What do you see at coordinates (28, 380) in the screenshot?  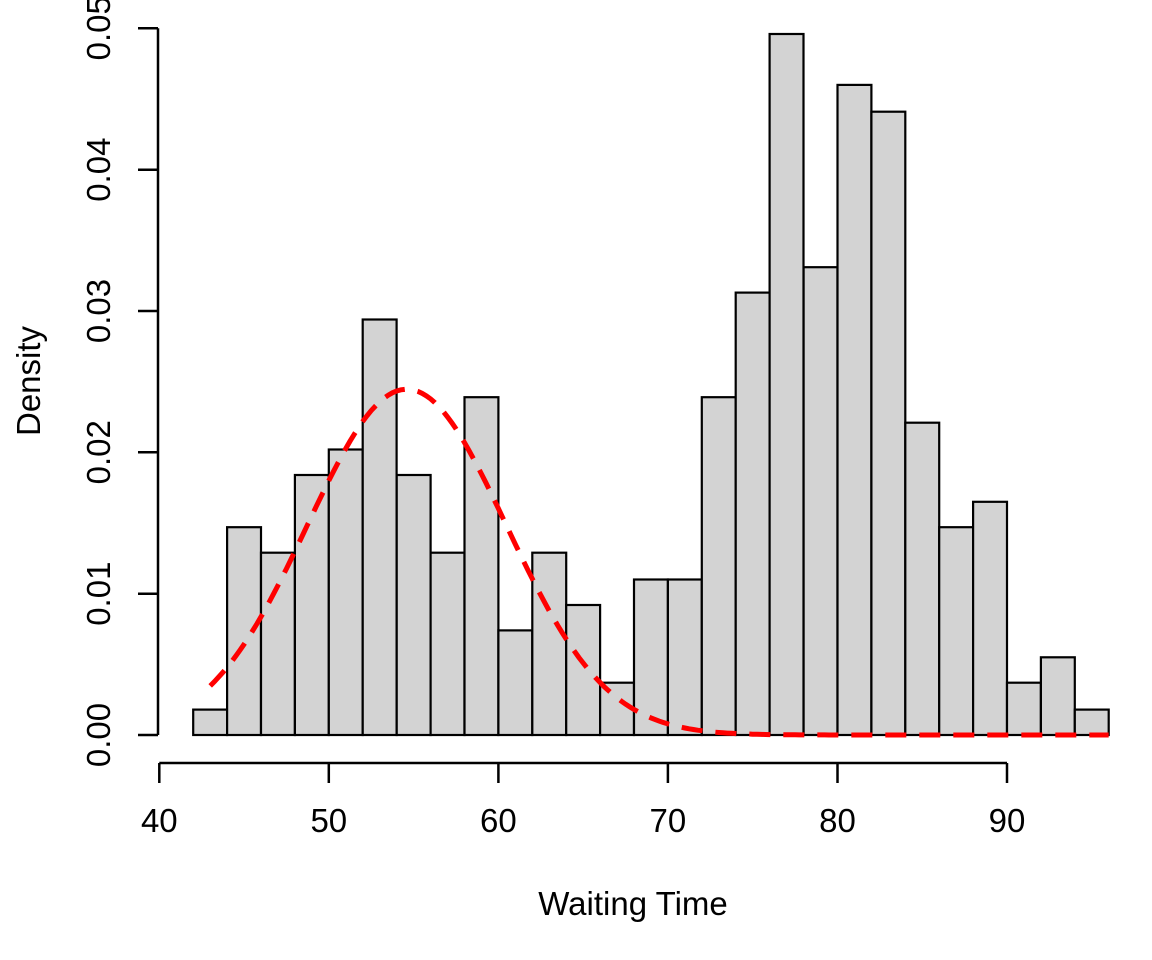 I see `y-axis-title: Density` at bounding box center [28, 380].